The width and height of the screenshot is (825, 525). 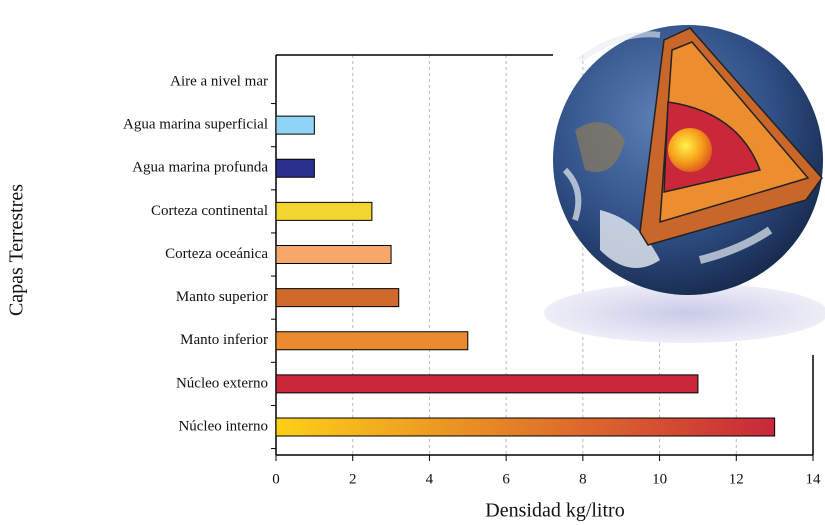 What do you see at coordinates (216, 254) in the screenshot?
I see `y-tick-label: Corteza oceánica` at bounding box center [216, 254].